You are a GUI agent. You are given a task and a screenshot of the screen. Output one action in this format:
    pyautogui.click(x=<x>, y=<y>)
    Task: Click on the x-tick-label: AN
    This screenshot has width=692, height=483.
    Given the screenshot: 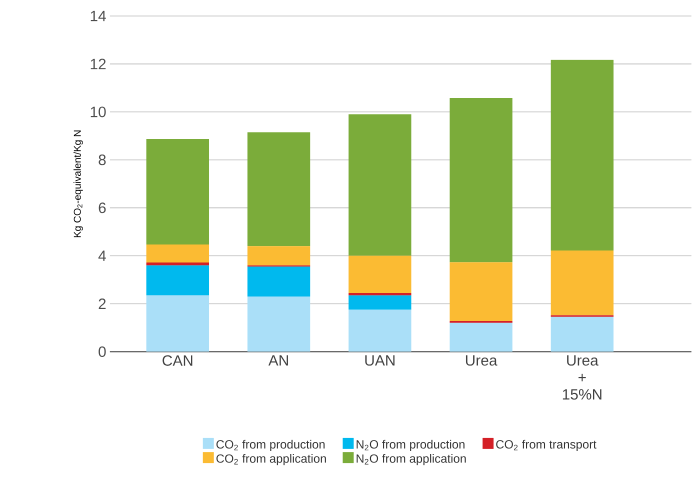 What is the action you would take?
    pyautogui.click(x=278, y=360)
    